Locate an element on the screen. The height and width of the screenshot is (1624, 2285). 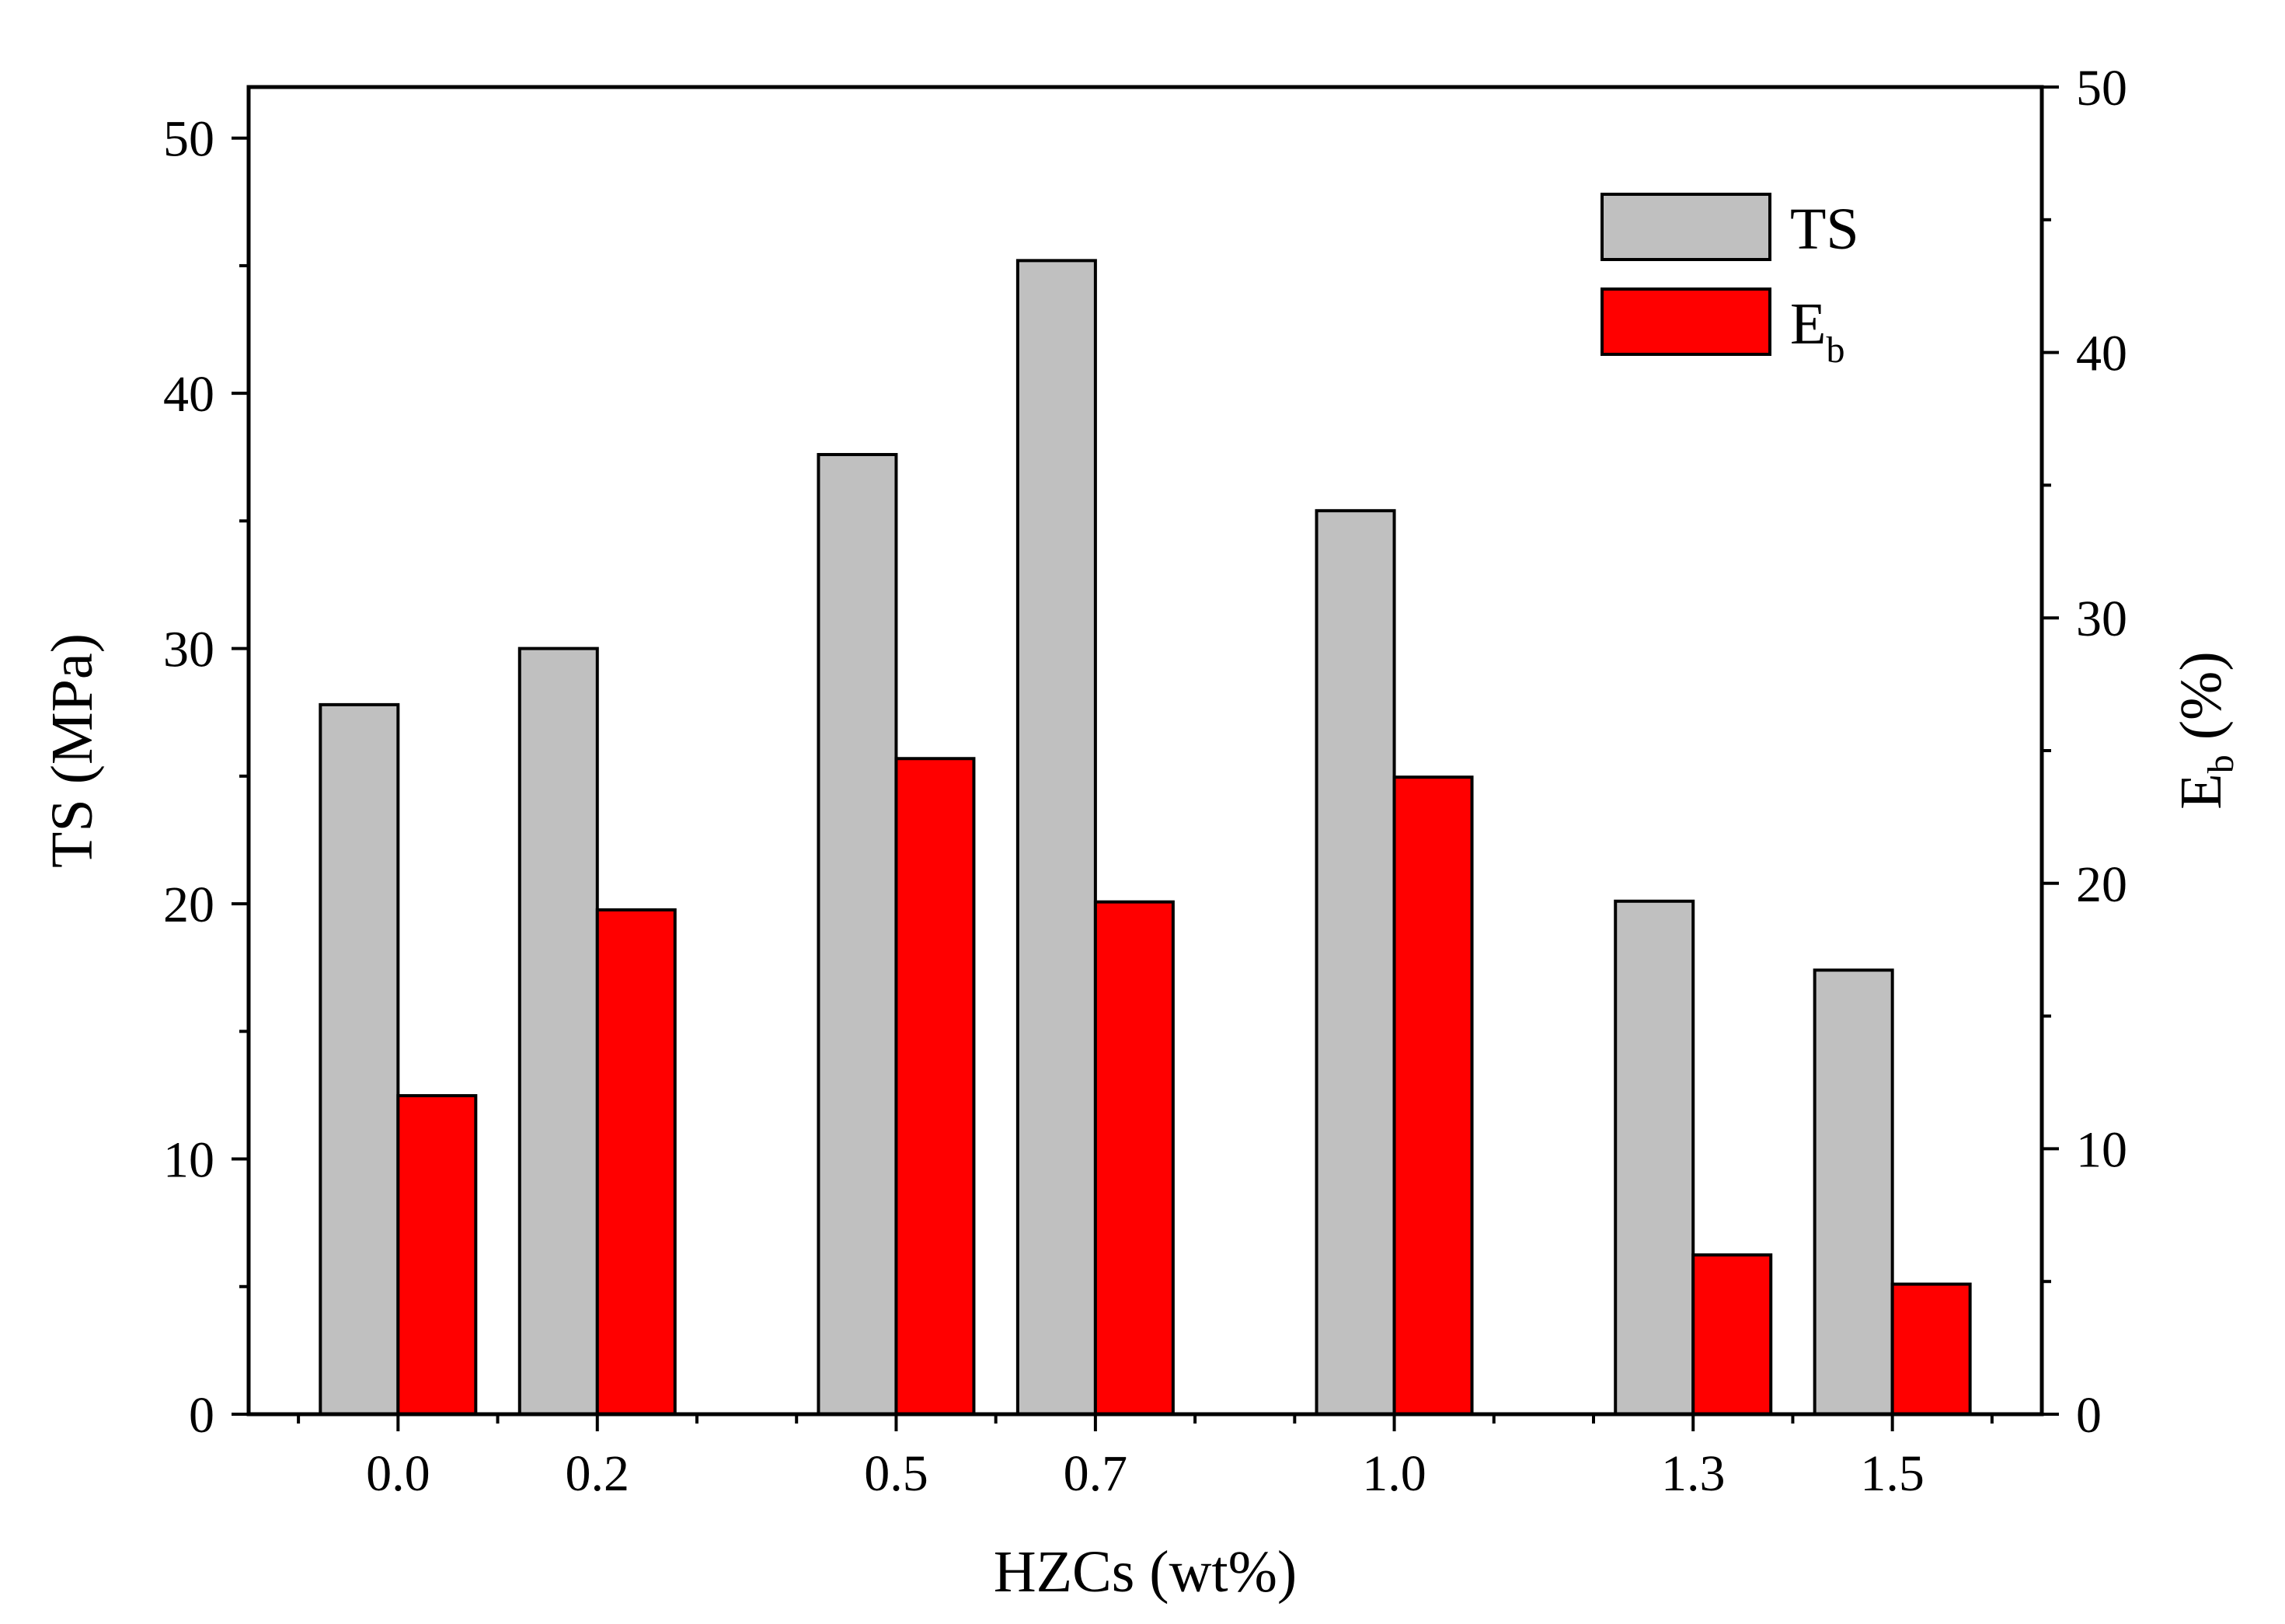
right-tick-label-0: 0 is located at coordinates (2089, 1415).